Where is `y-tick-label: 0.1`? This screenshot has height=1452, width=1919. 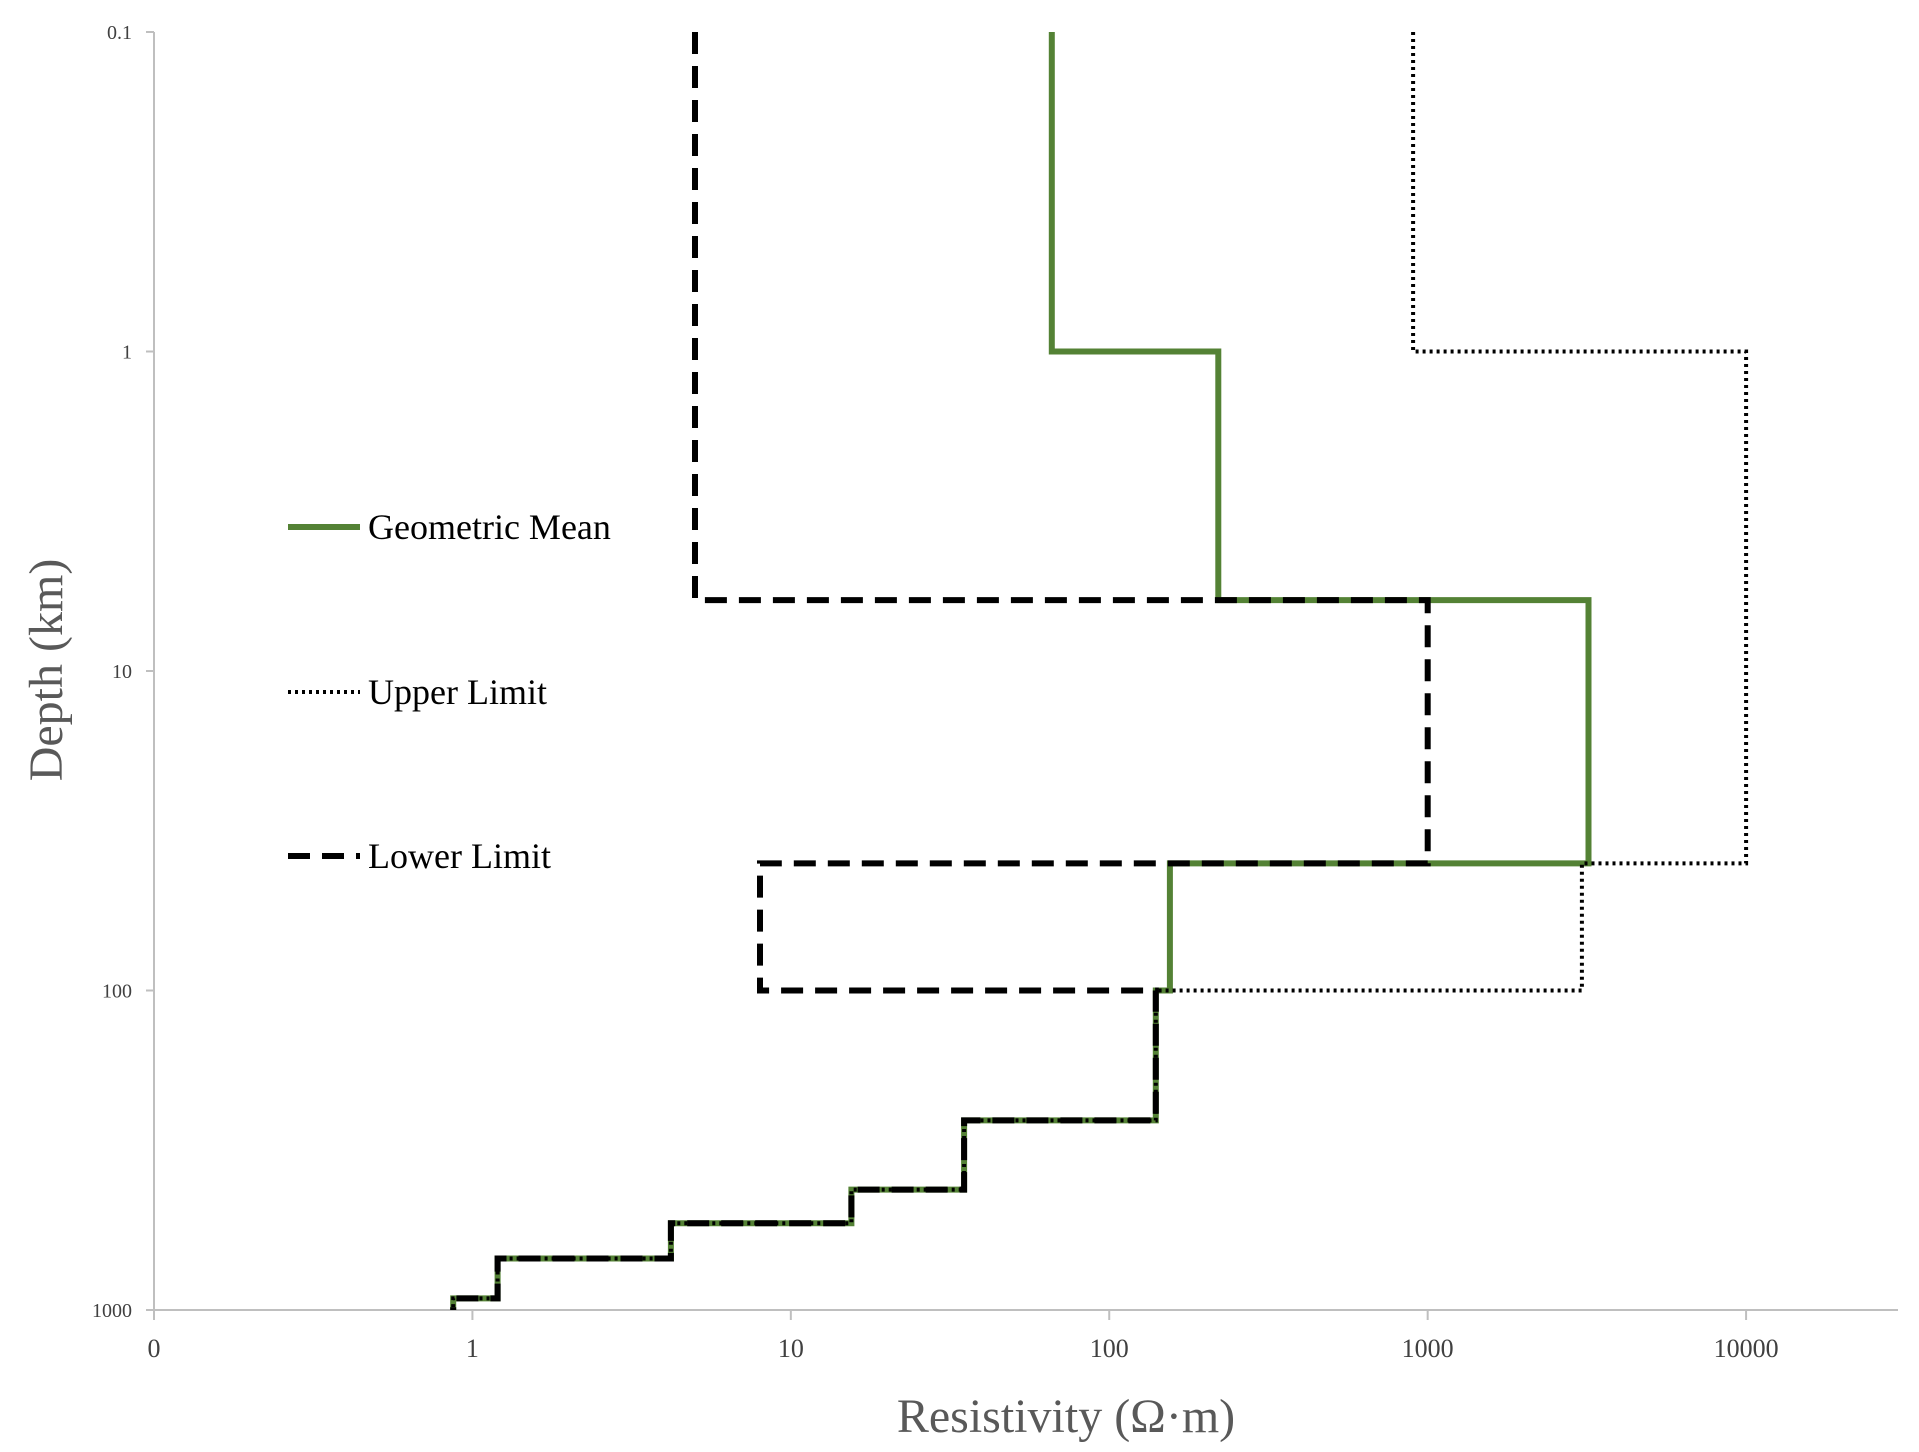 y-tick-label: 0.1 is located at coordinates (119, 33).